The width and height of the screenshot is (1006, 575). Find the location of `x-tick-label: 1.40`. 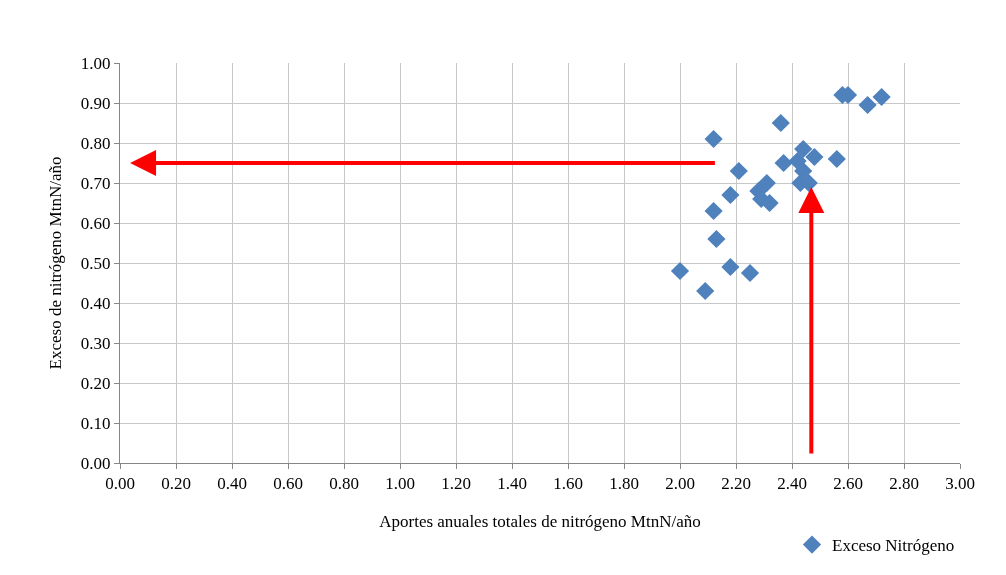

x-tick-label: 1.40 is located at coordinates (512, 484).